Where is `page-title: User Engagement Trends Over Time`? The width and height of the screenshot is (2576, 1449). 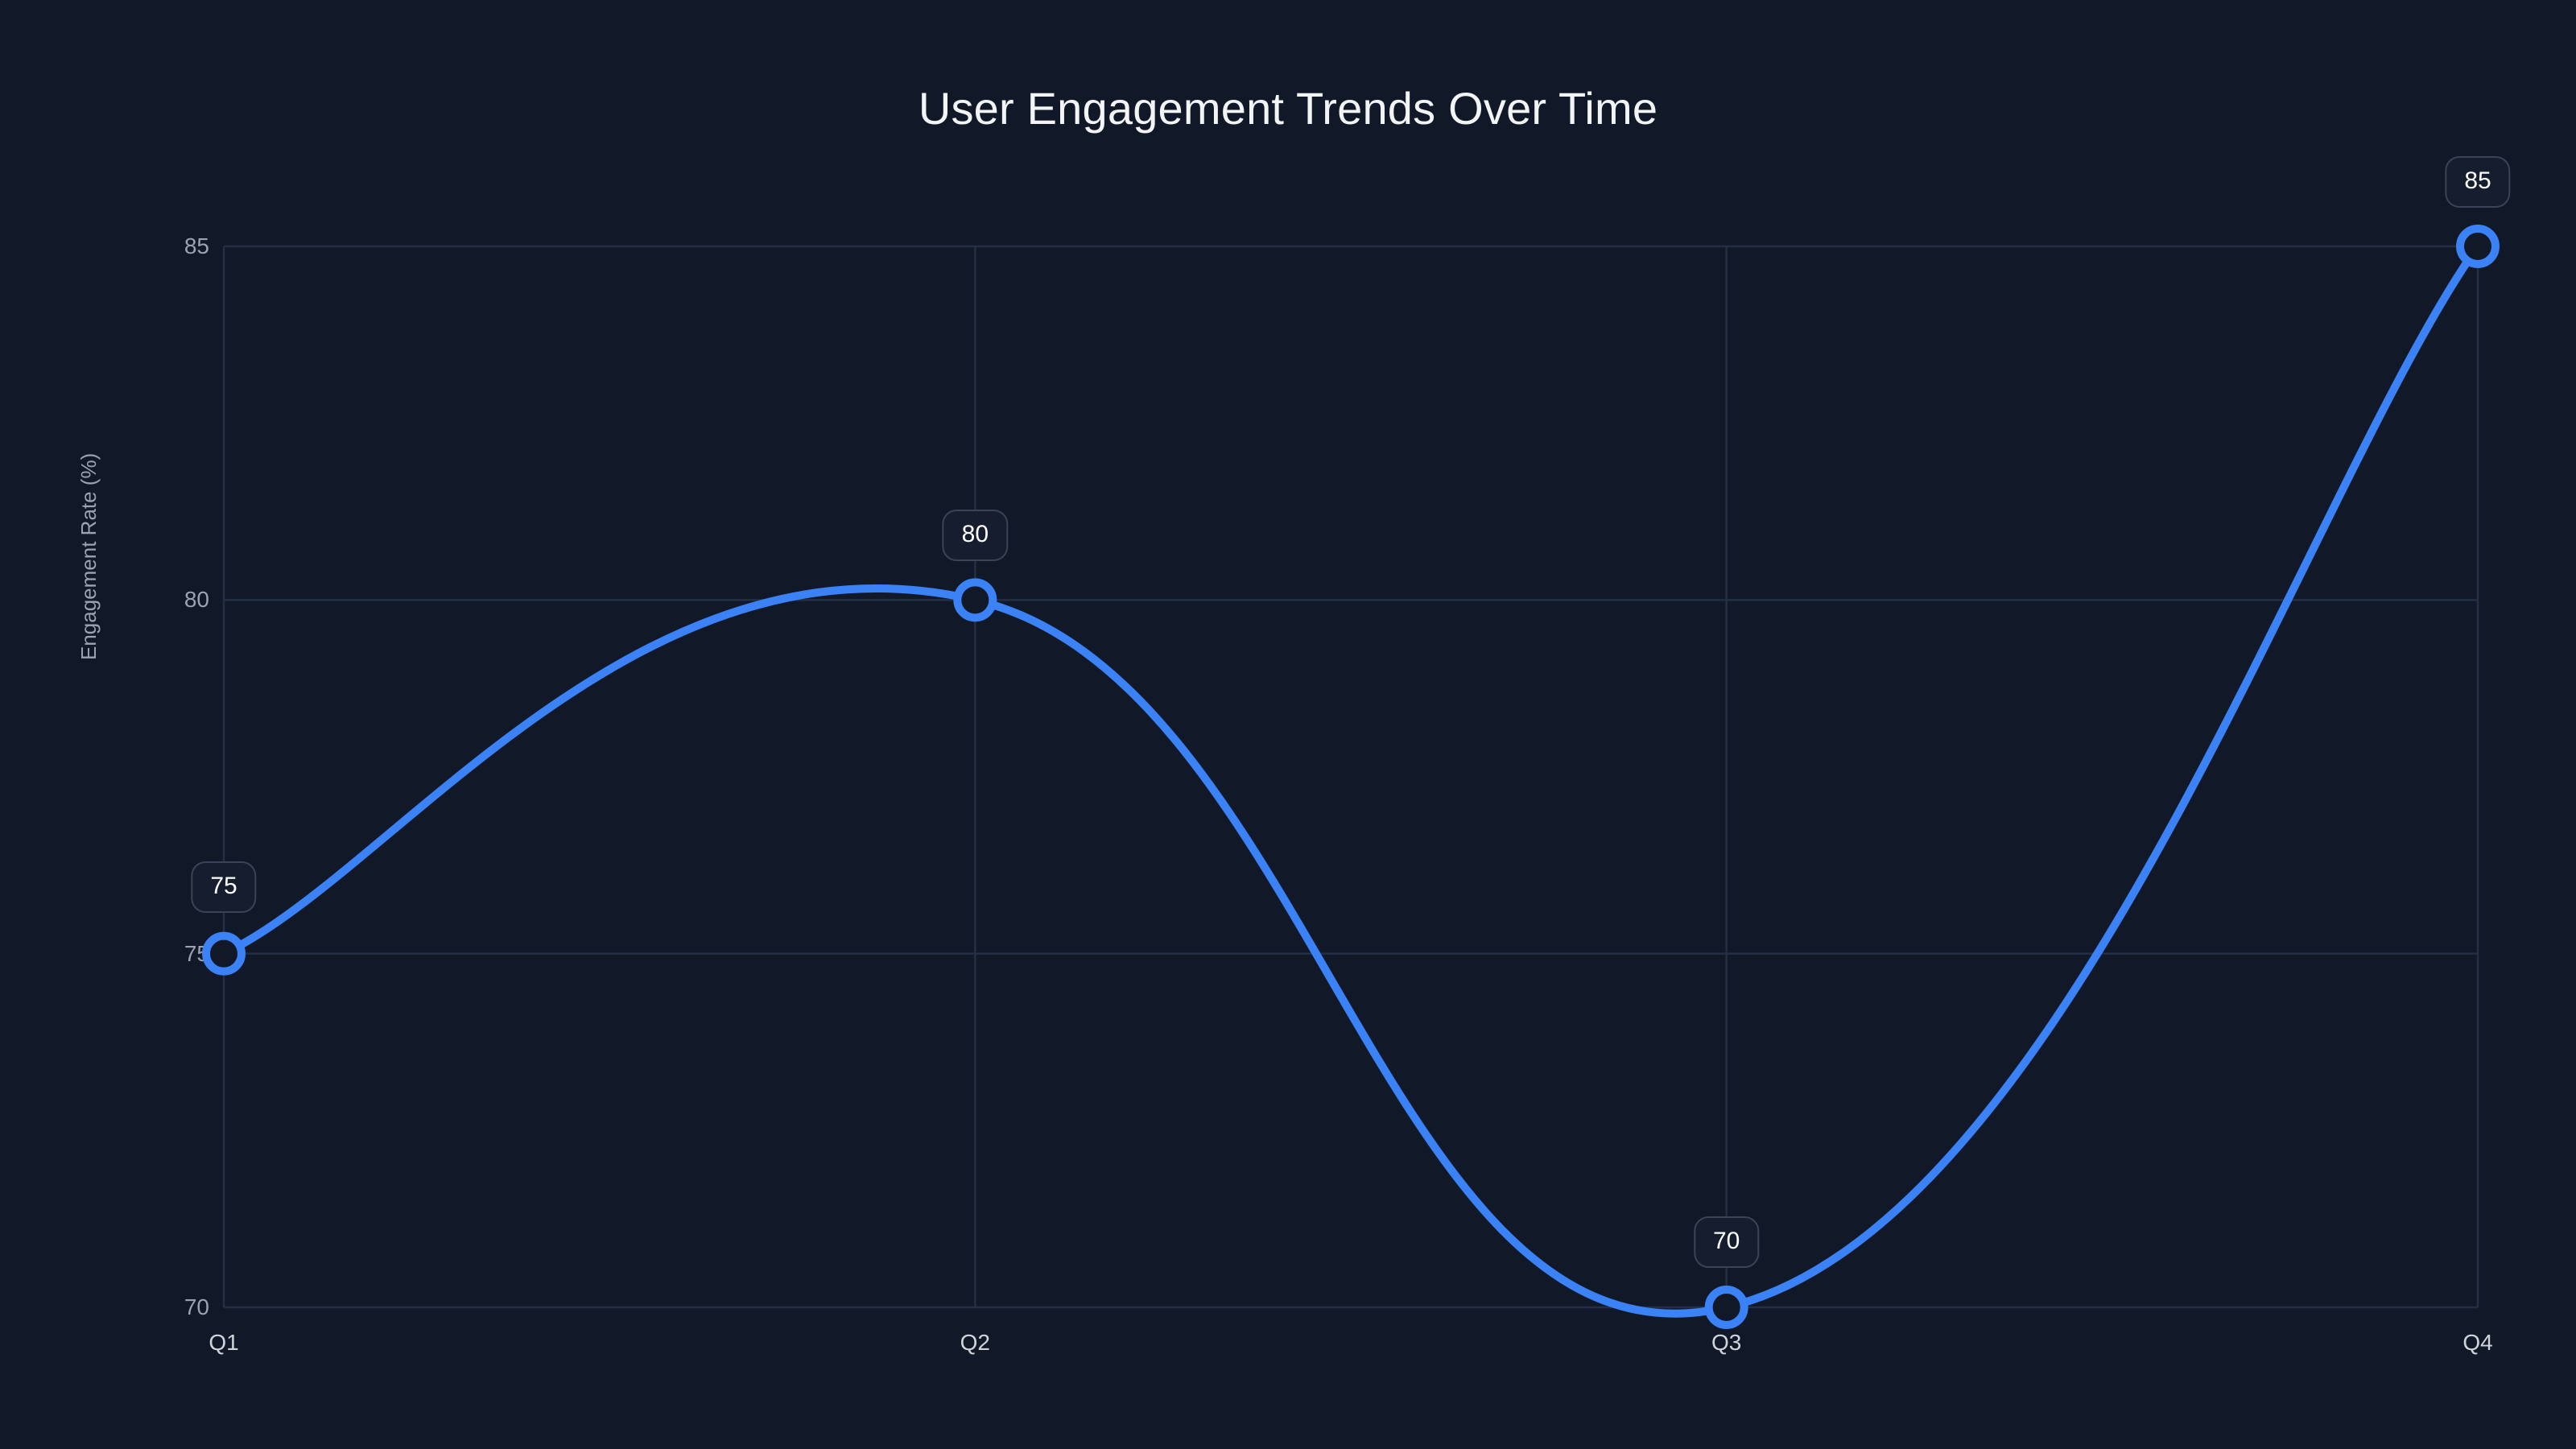 page-title: User Engagement Trends Over Time is located at coordinates (1288, 108).